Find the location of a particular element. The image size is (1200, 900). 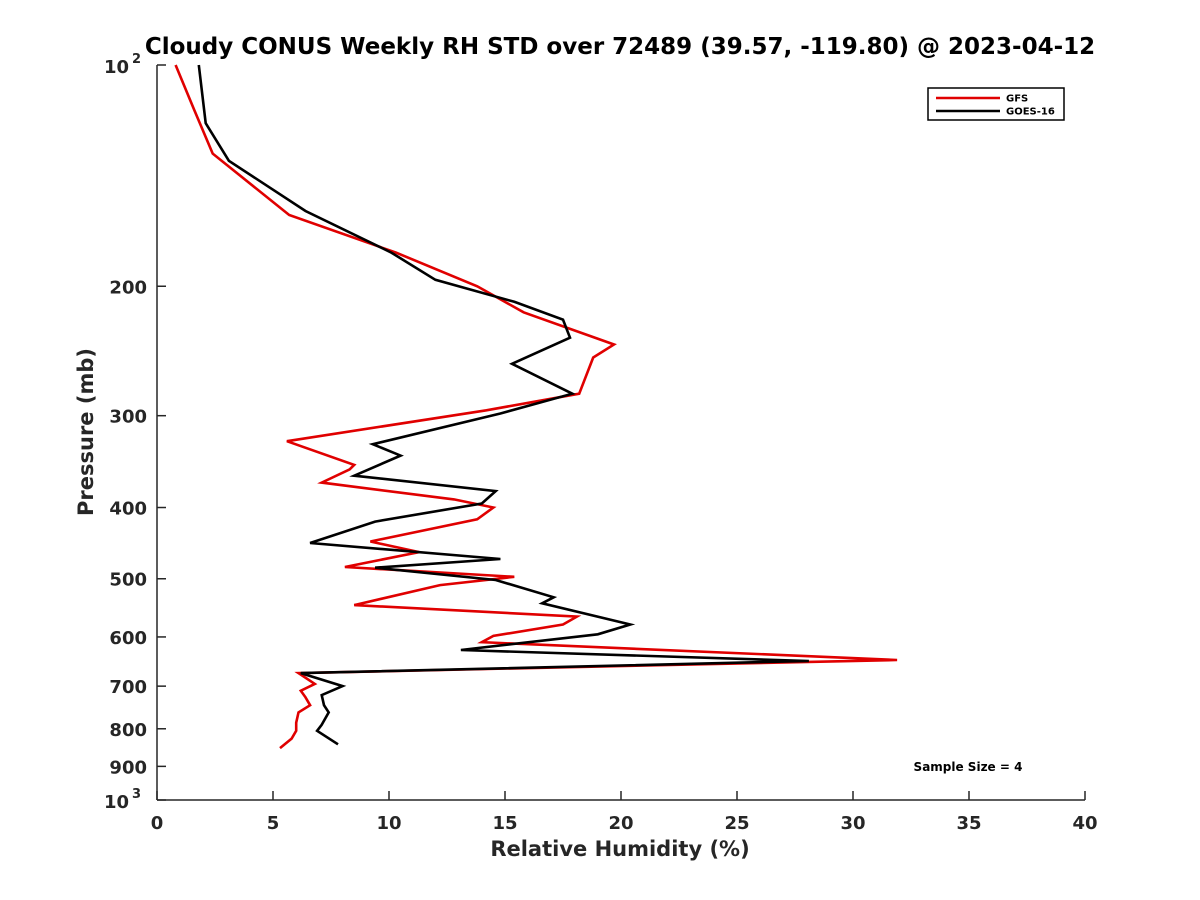

y-tick-label: 700 is located at coordinates (128, 687).